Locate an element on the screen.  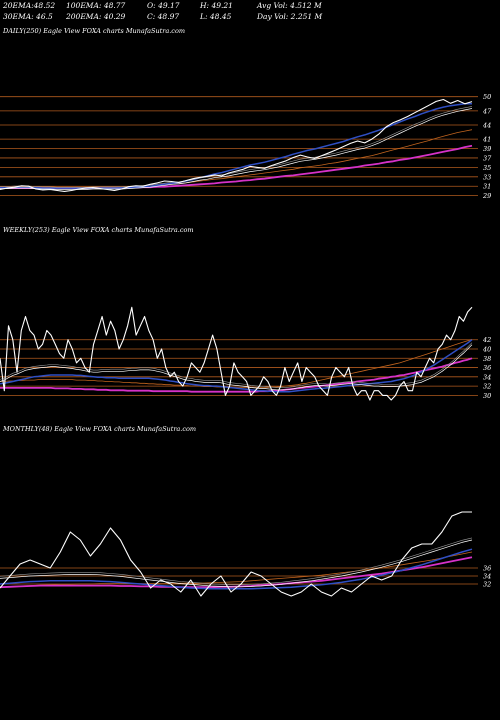
monthly-ema-medium-line is located at coordinates (236, 569).